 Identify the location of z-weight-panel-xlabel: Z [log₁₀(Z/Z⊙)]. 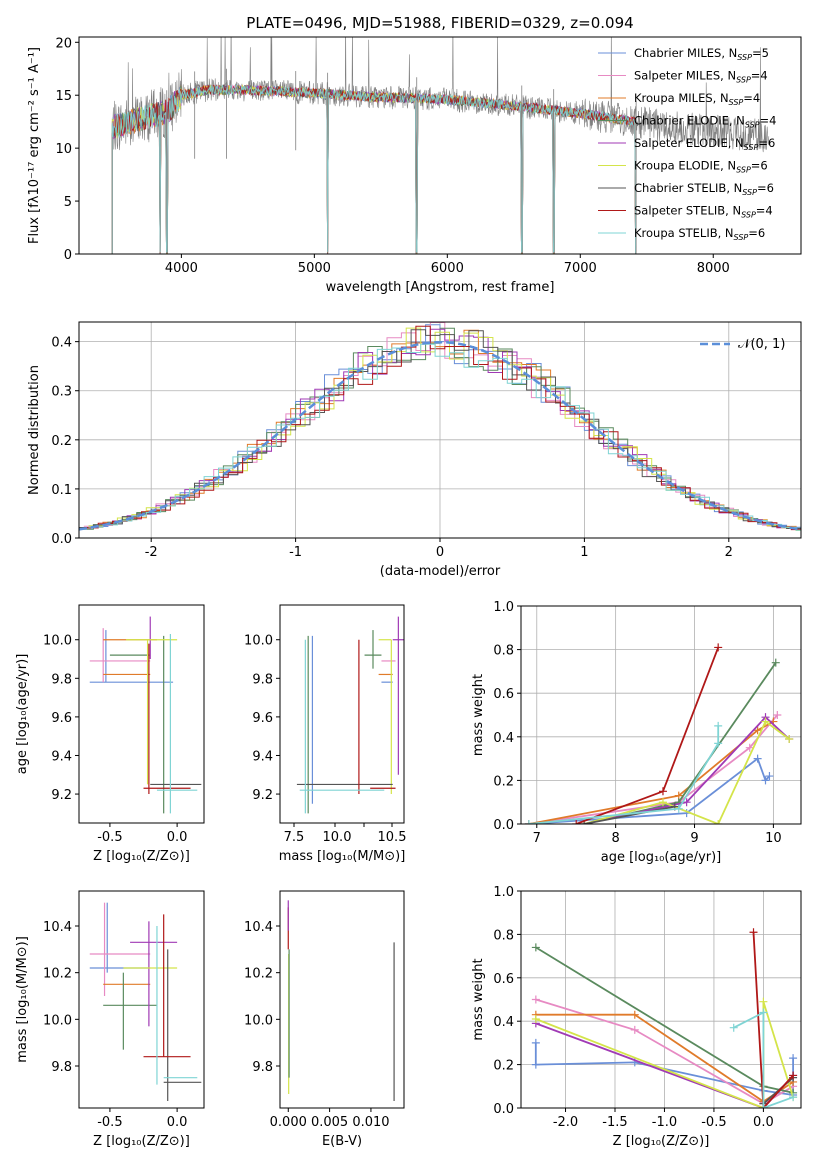
(661, 1141).